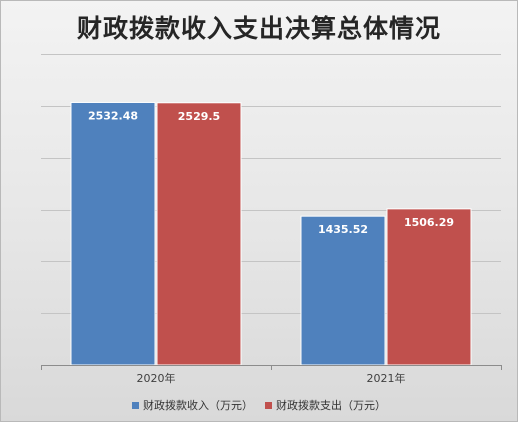  What do you see at coordinates (135, 405) in the screenshot?
I see `legend-swatch-income` at bounding box center [135, 405].